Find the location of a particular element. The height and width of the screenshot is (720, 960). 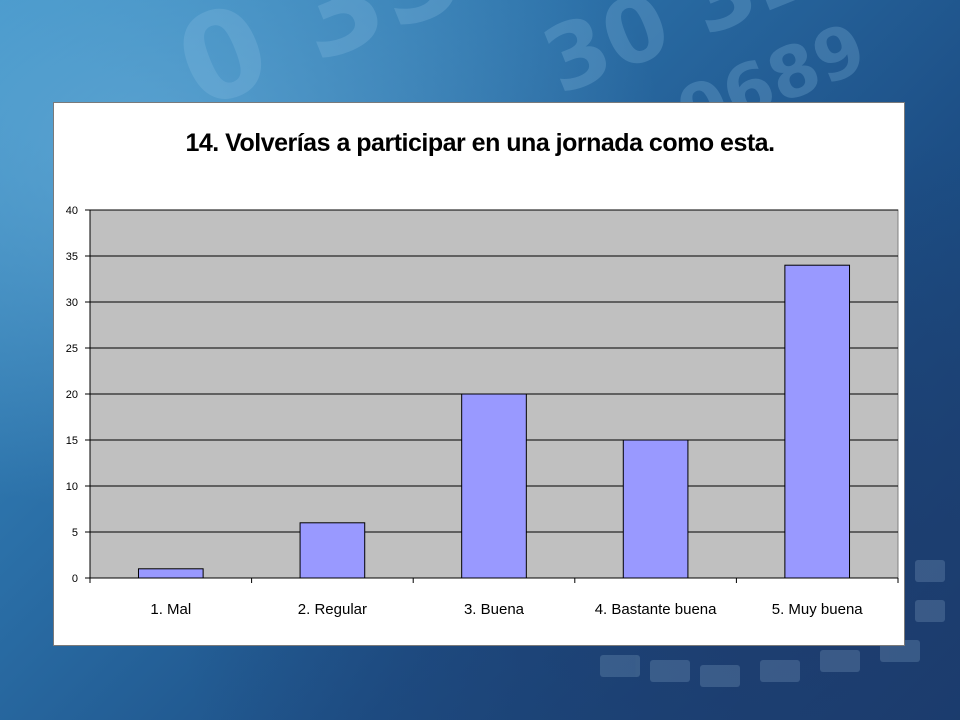

y-tick-label: 20 is located at coordinates (72, 395).